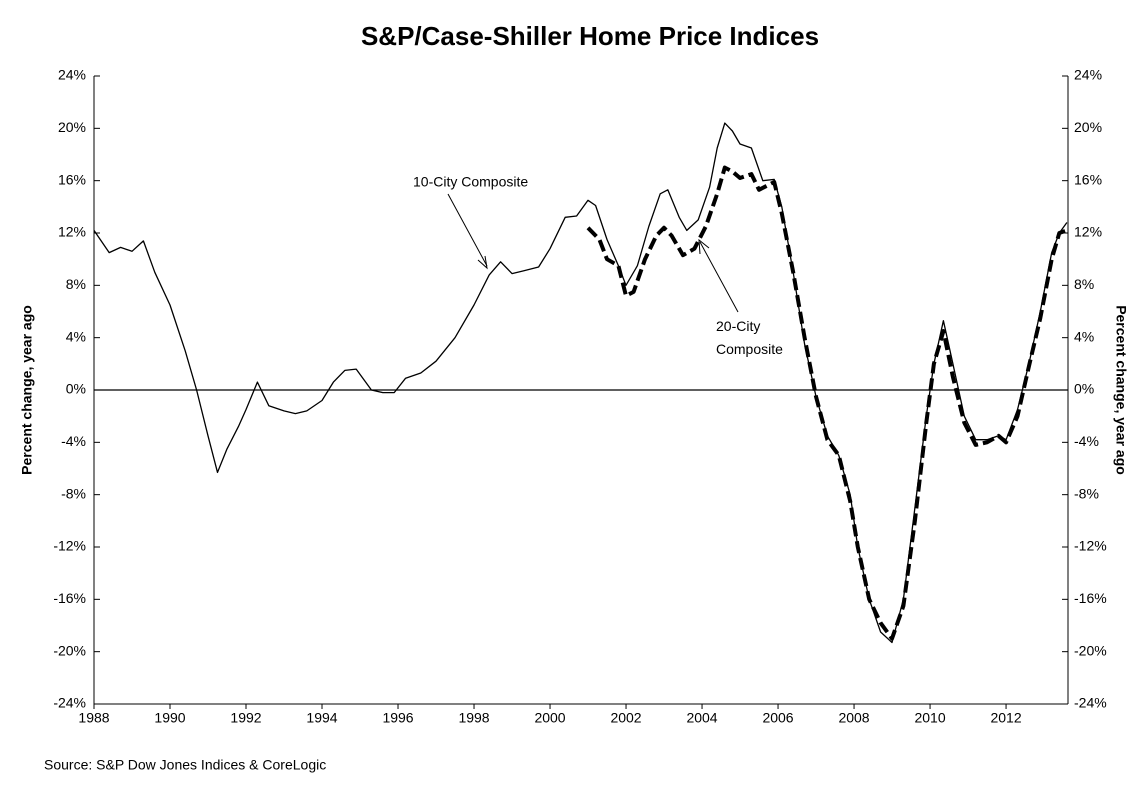  What do you see at coordinates (590, 36) in the screenshot?
I see `chart-title: S&P/Case-Shiller Home Price Indices` at bounding box center [590, 36].